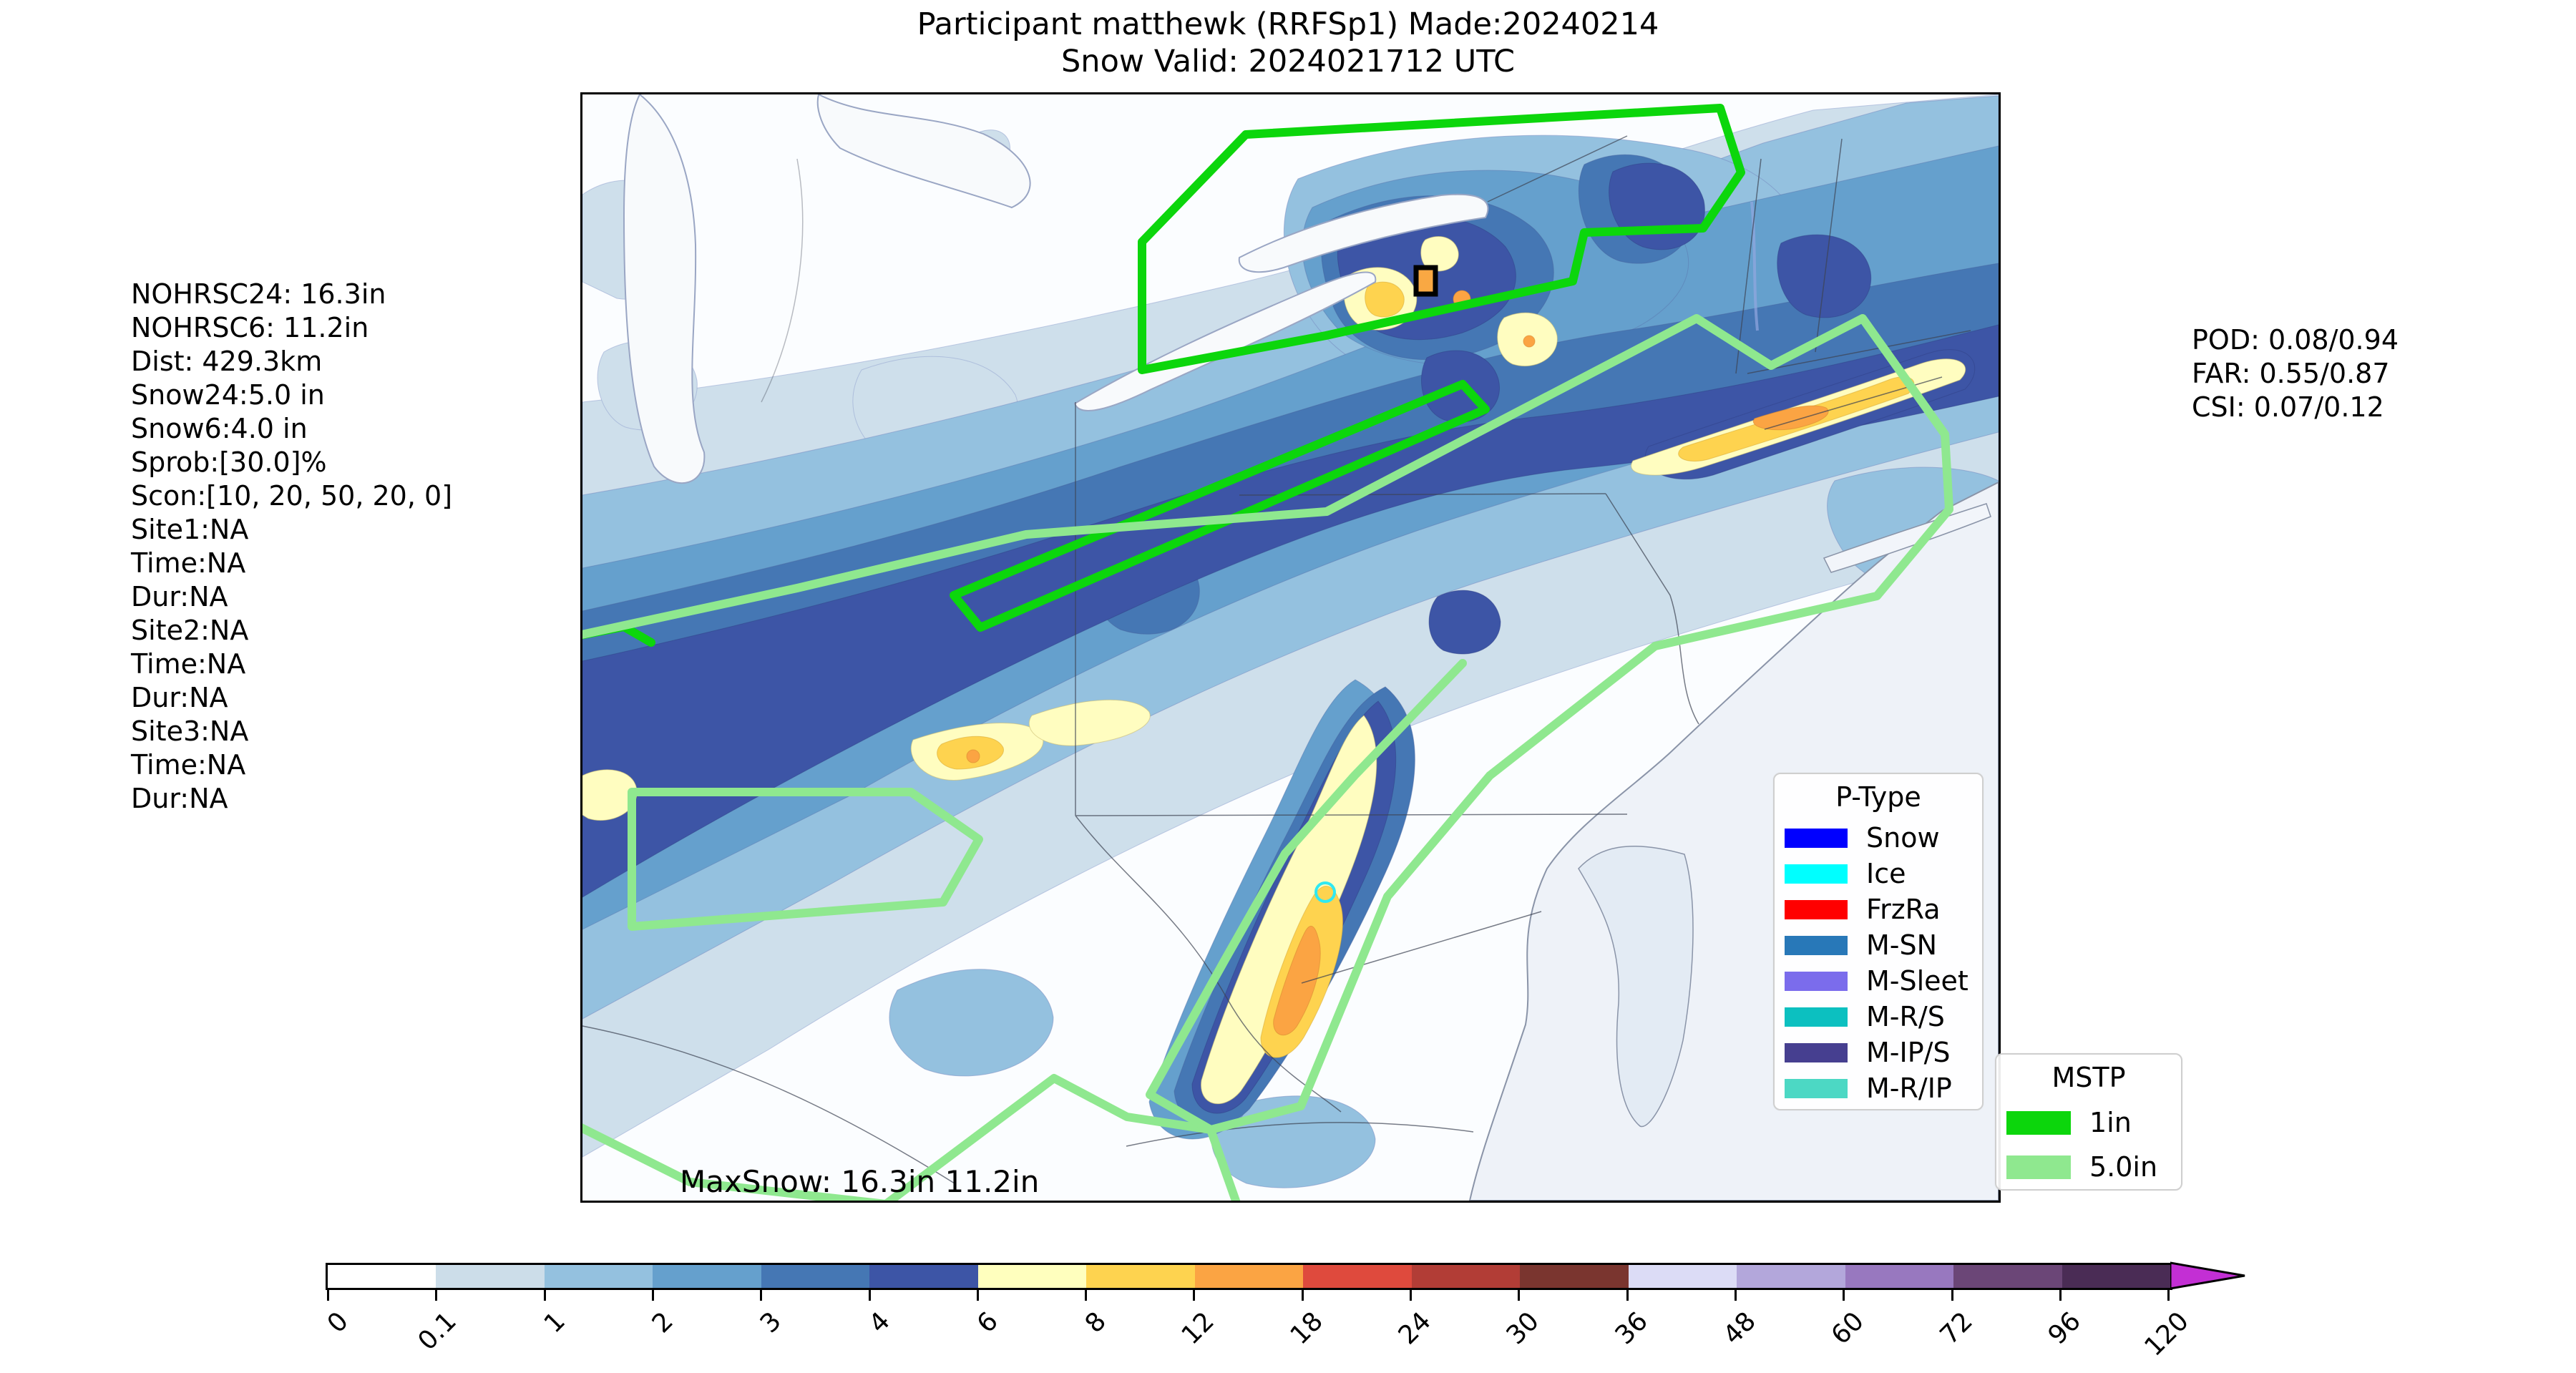  Describe the element at coordinates (2291, 373) in the screenshot. I see `stat-line-right-1: FAR: 0.55/0.87` at that location.